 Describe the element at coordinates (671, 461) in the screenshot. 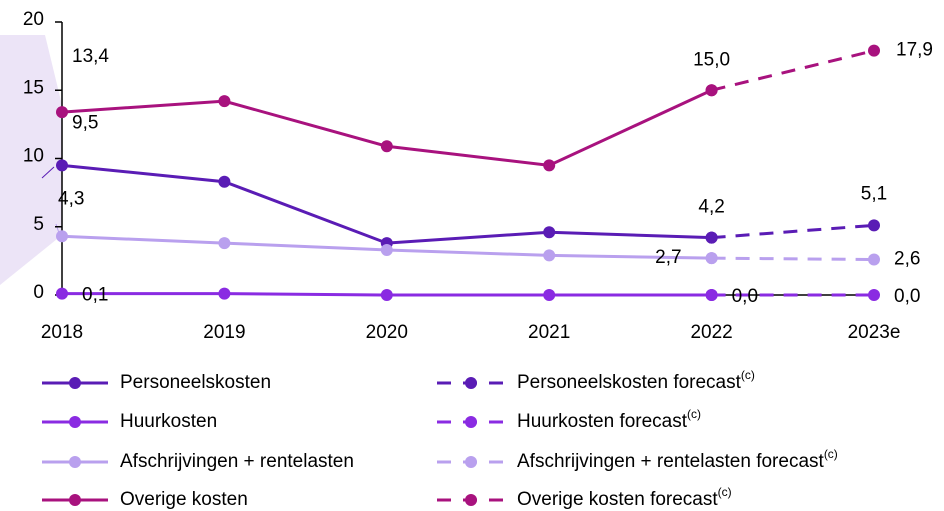

I see `legend-name: Afschrijvingen + rentelasten forecast` at that location.